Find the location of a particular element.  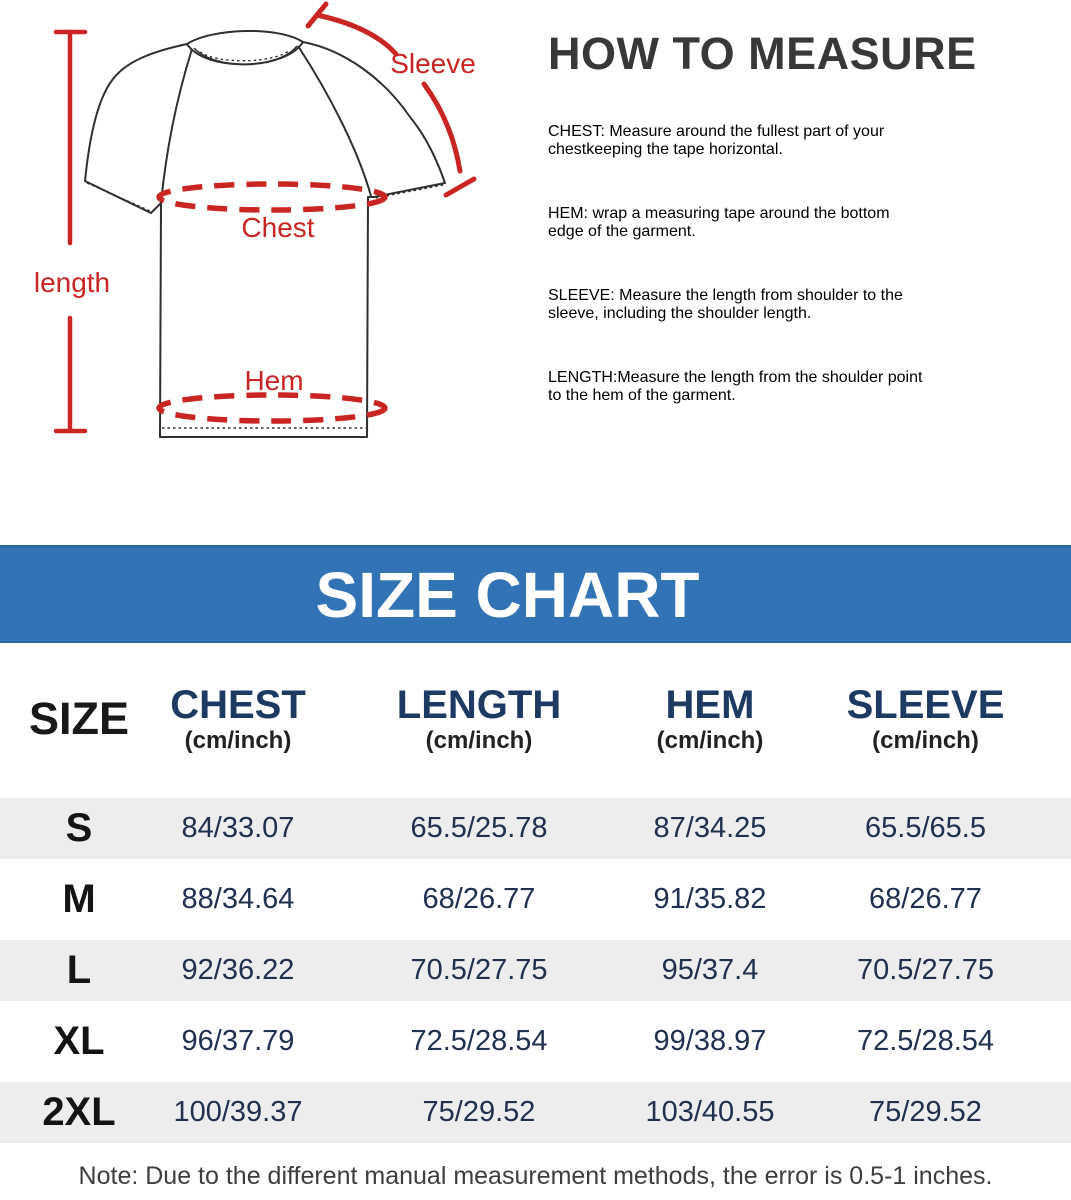

collar-back-line is located at coordinates (245, 37).